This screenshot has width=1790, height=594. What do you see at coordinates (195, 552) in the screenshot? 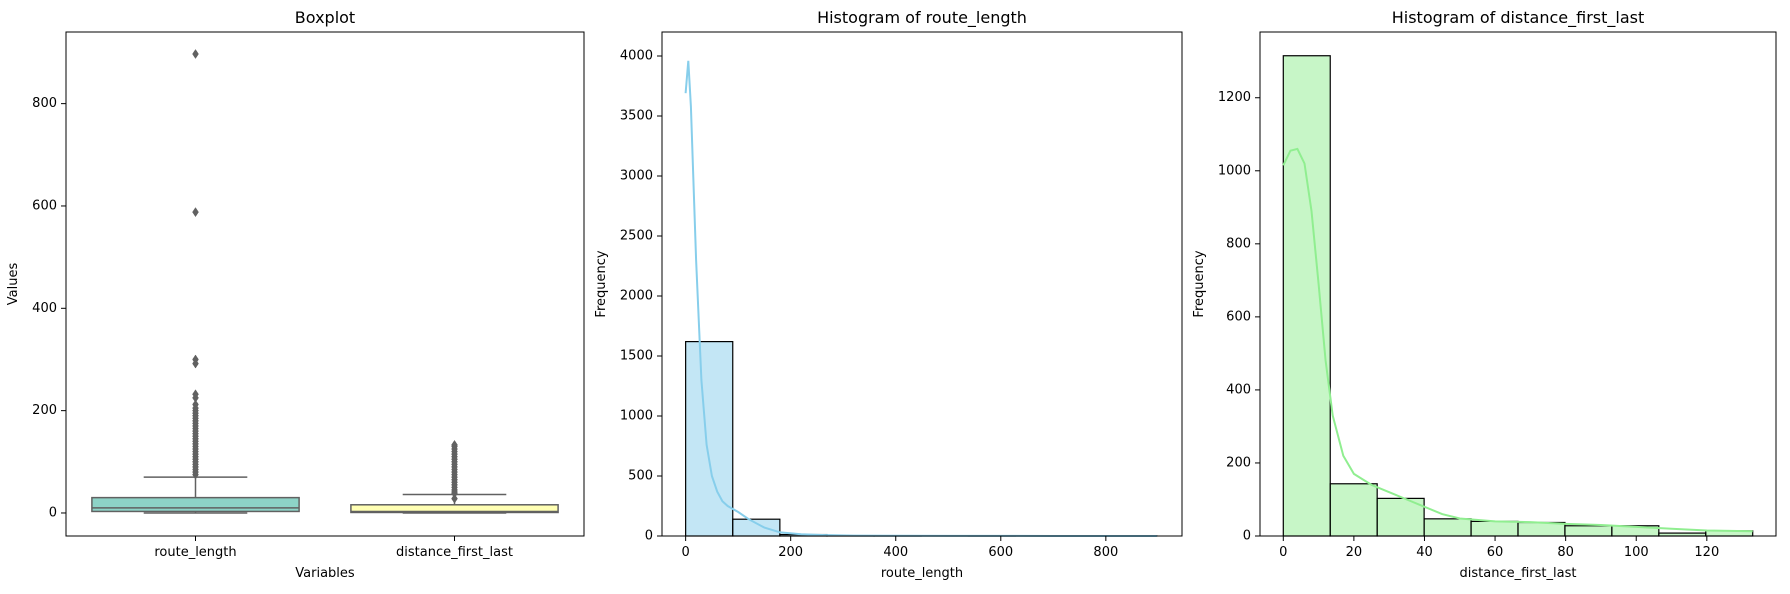
I see `x-tick-label: route_length` at bounding box center [195, 552].